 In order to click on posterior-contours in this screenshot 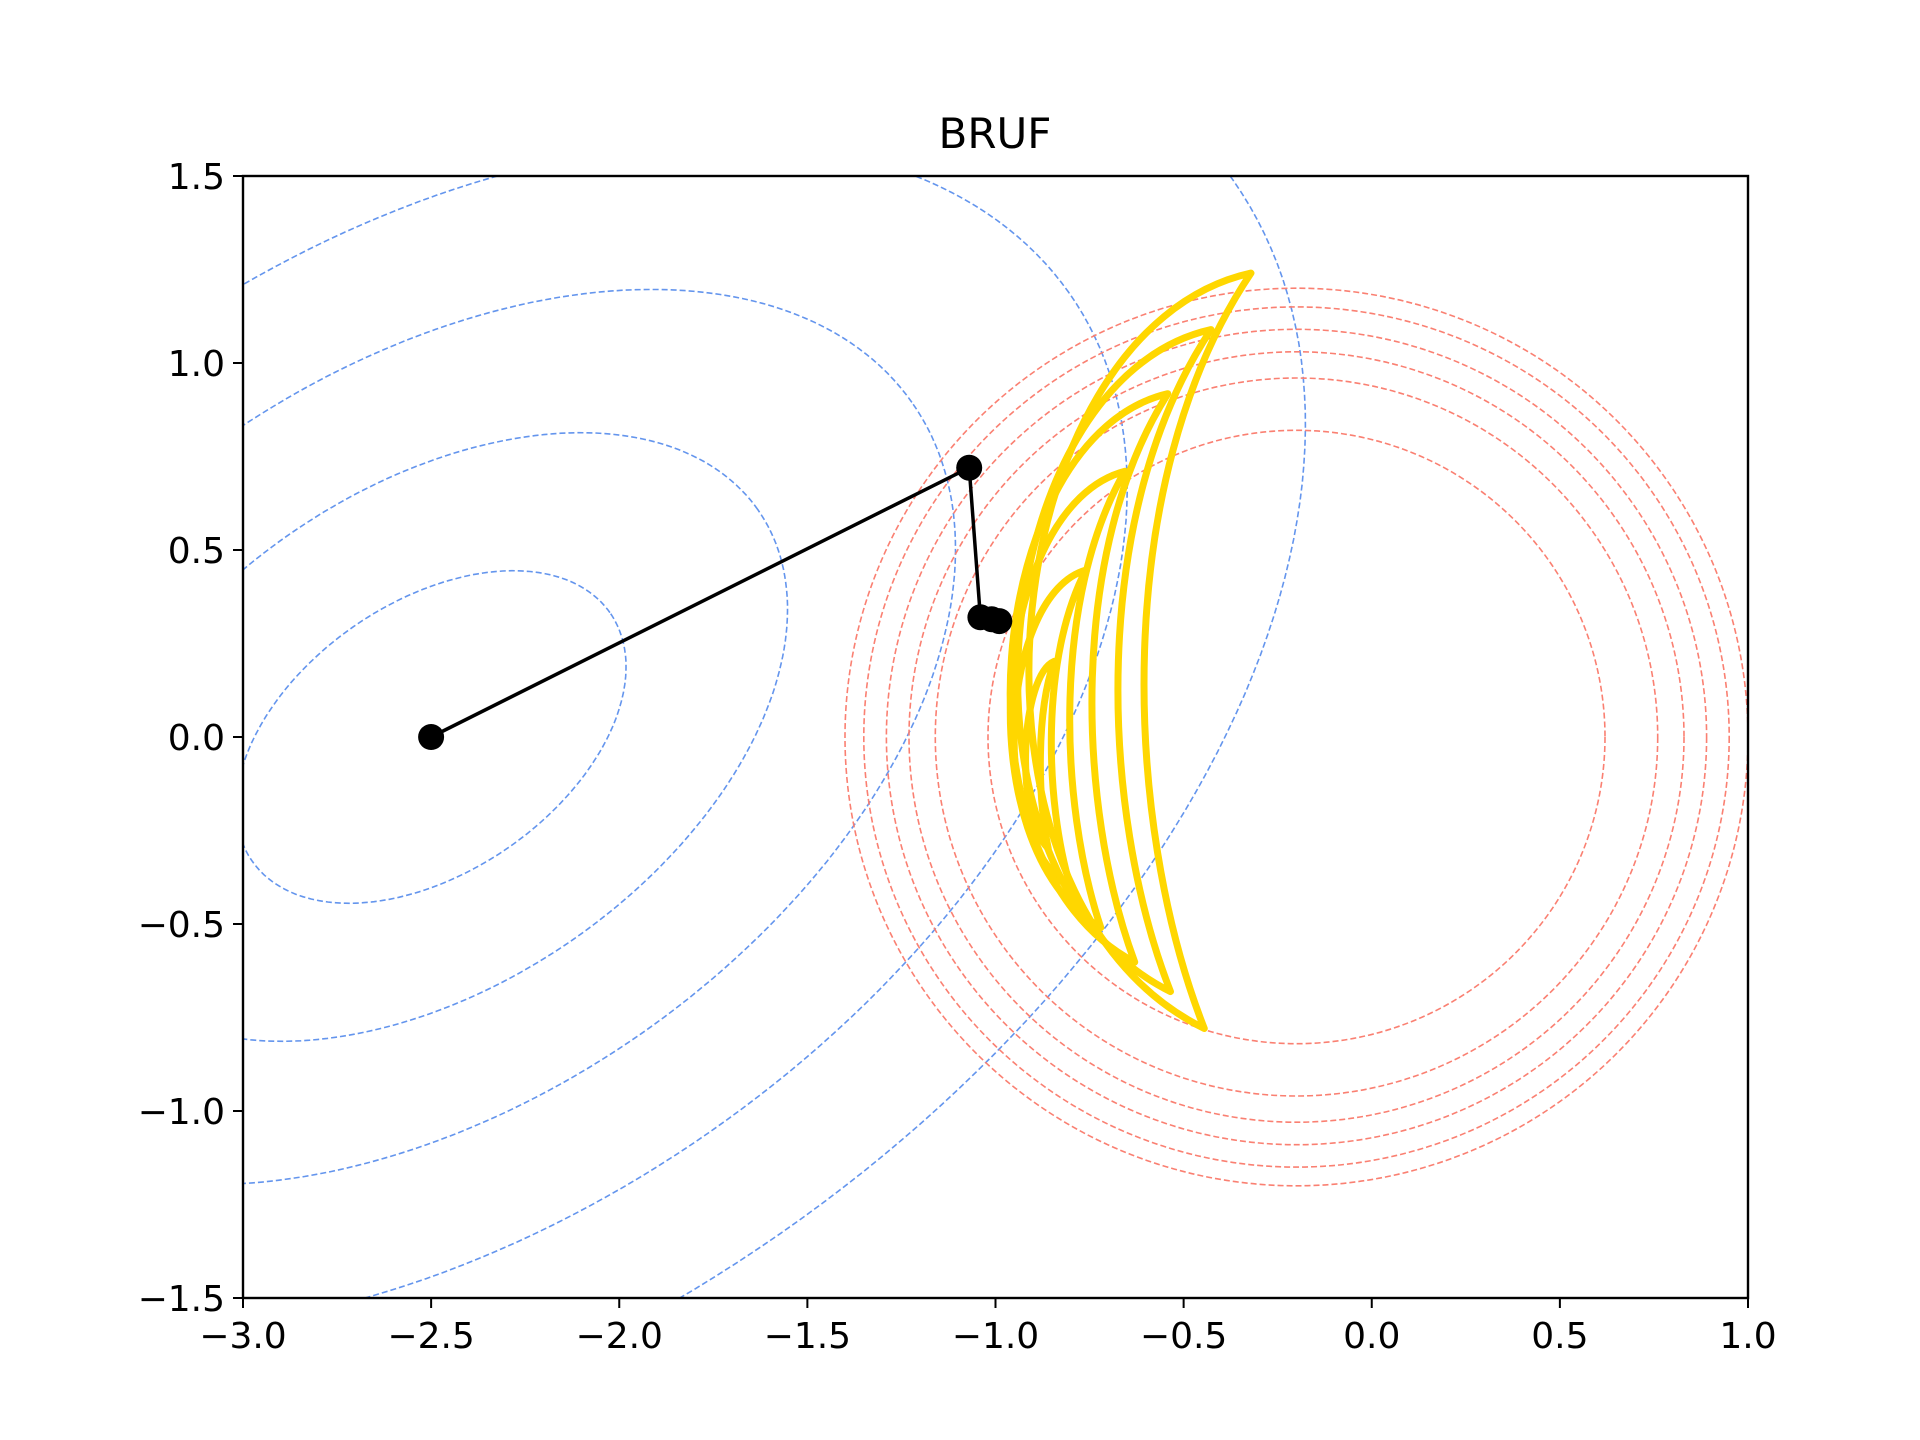, I will do `click(1130, 650)`.